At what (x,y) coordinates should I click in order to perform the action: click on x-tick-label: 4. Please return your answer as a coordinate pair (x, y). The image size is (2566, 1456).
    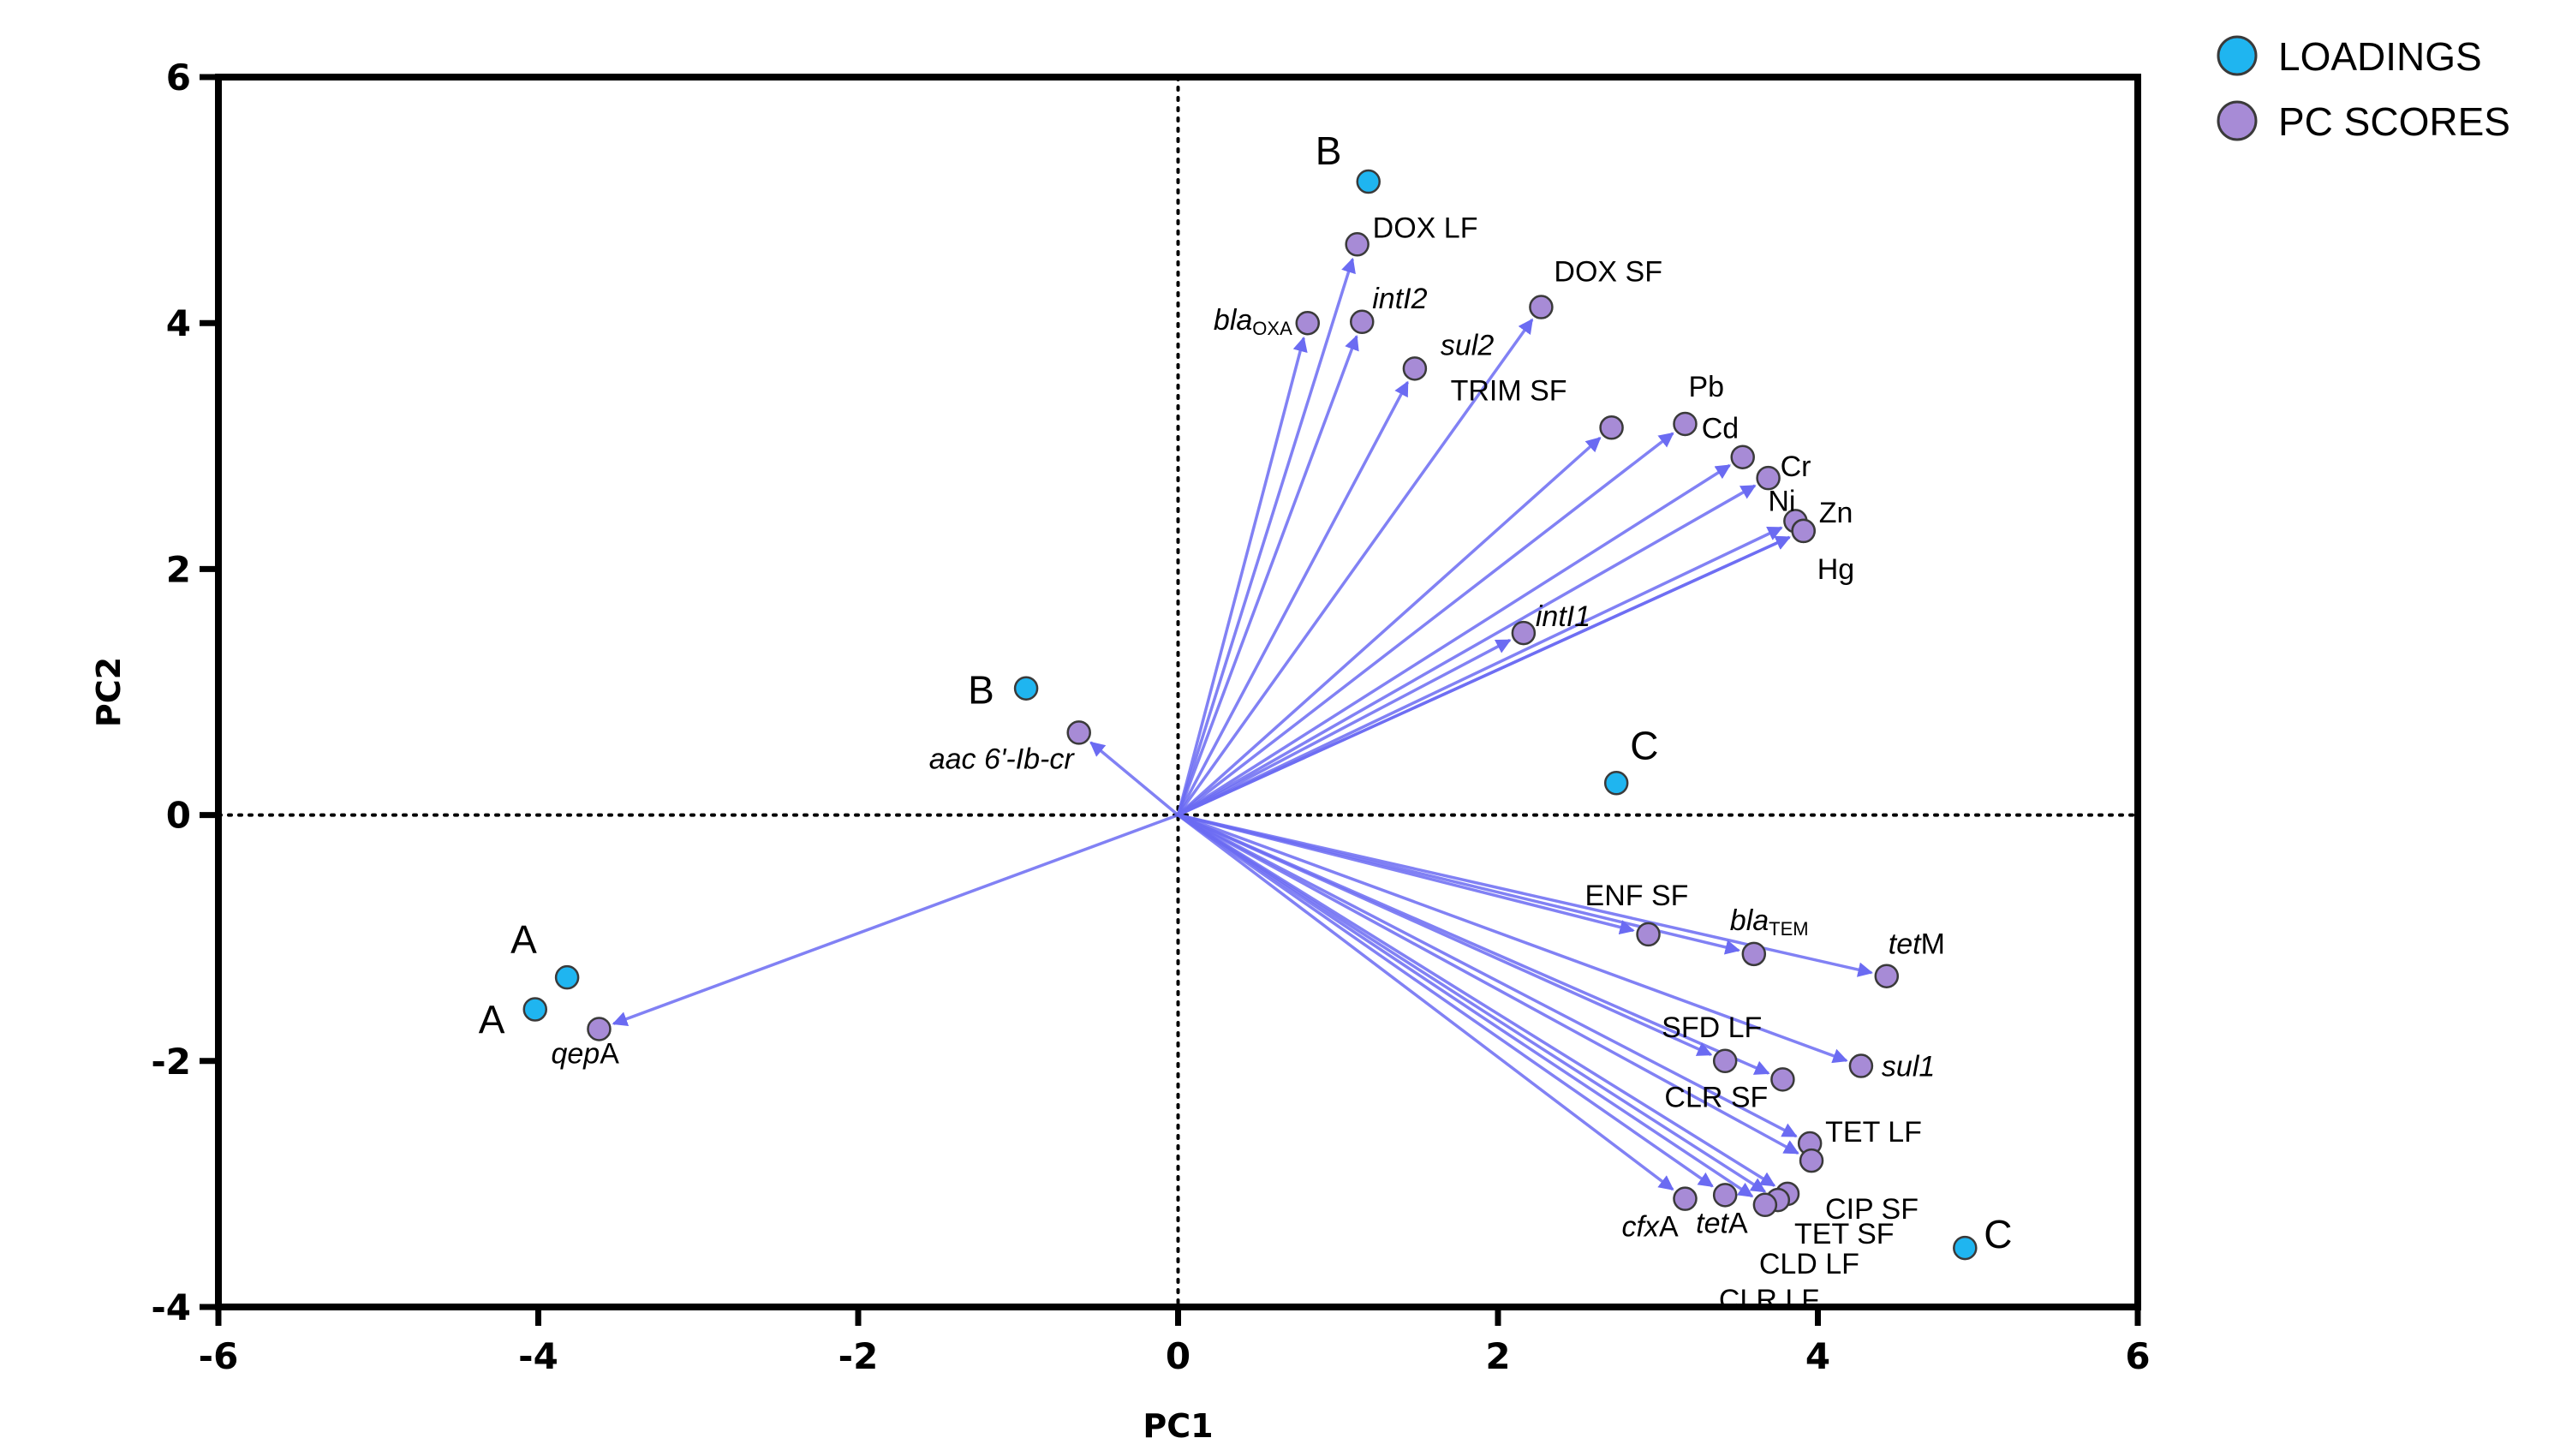
    Looking at the image, I should click on (1817, 1356).